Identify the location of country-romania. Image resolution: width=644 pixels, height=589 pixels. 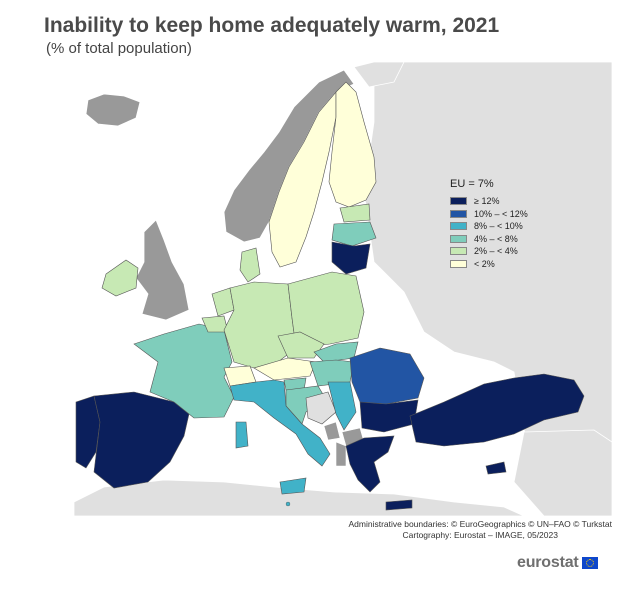
(387, 376).